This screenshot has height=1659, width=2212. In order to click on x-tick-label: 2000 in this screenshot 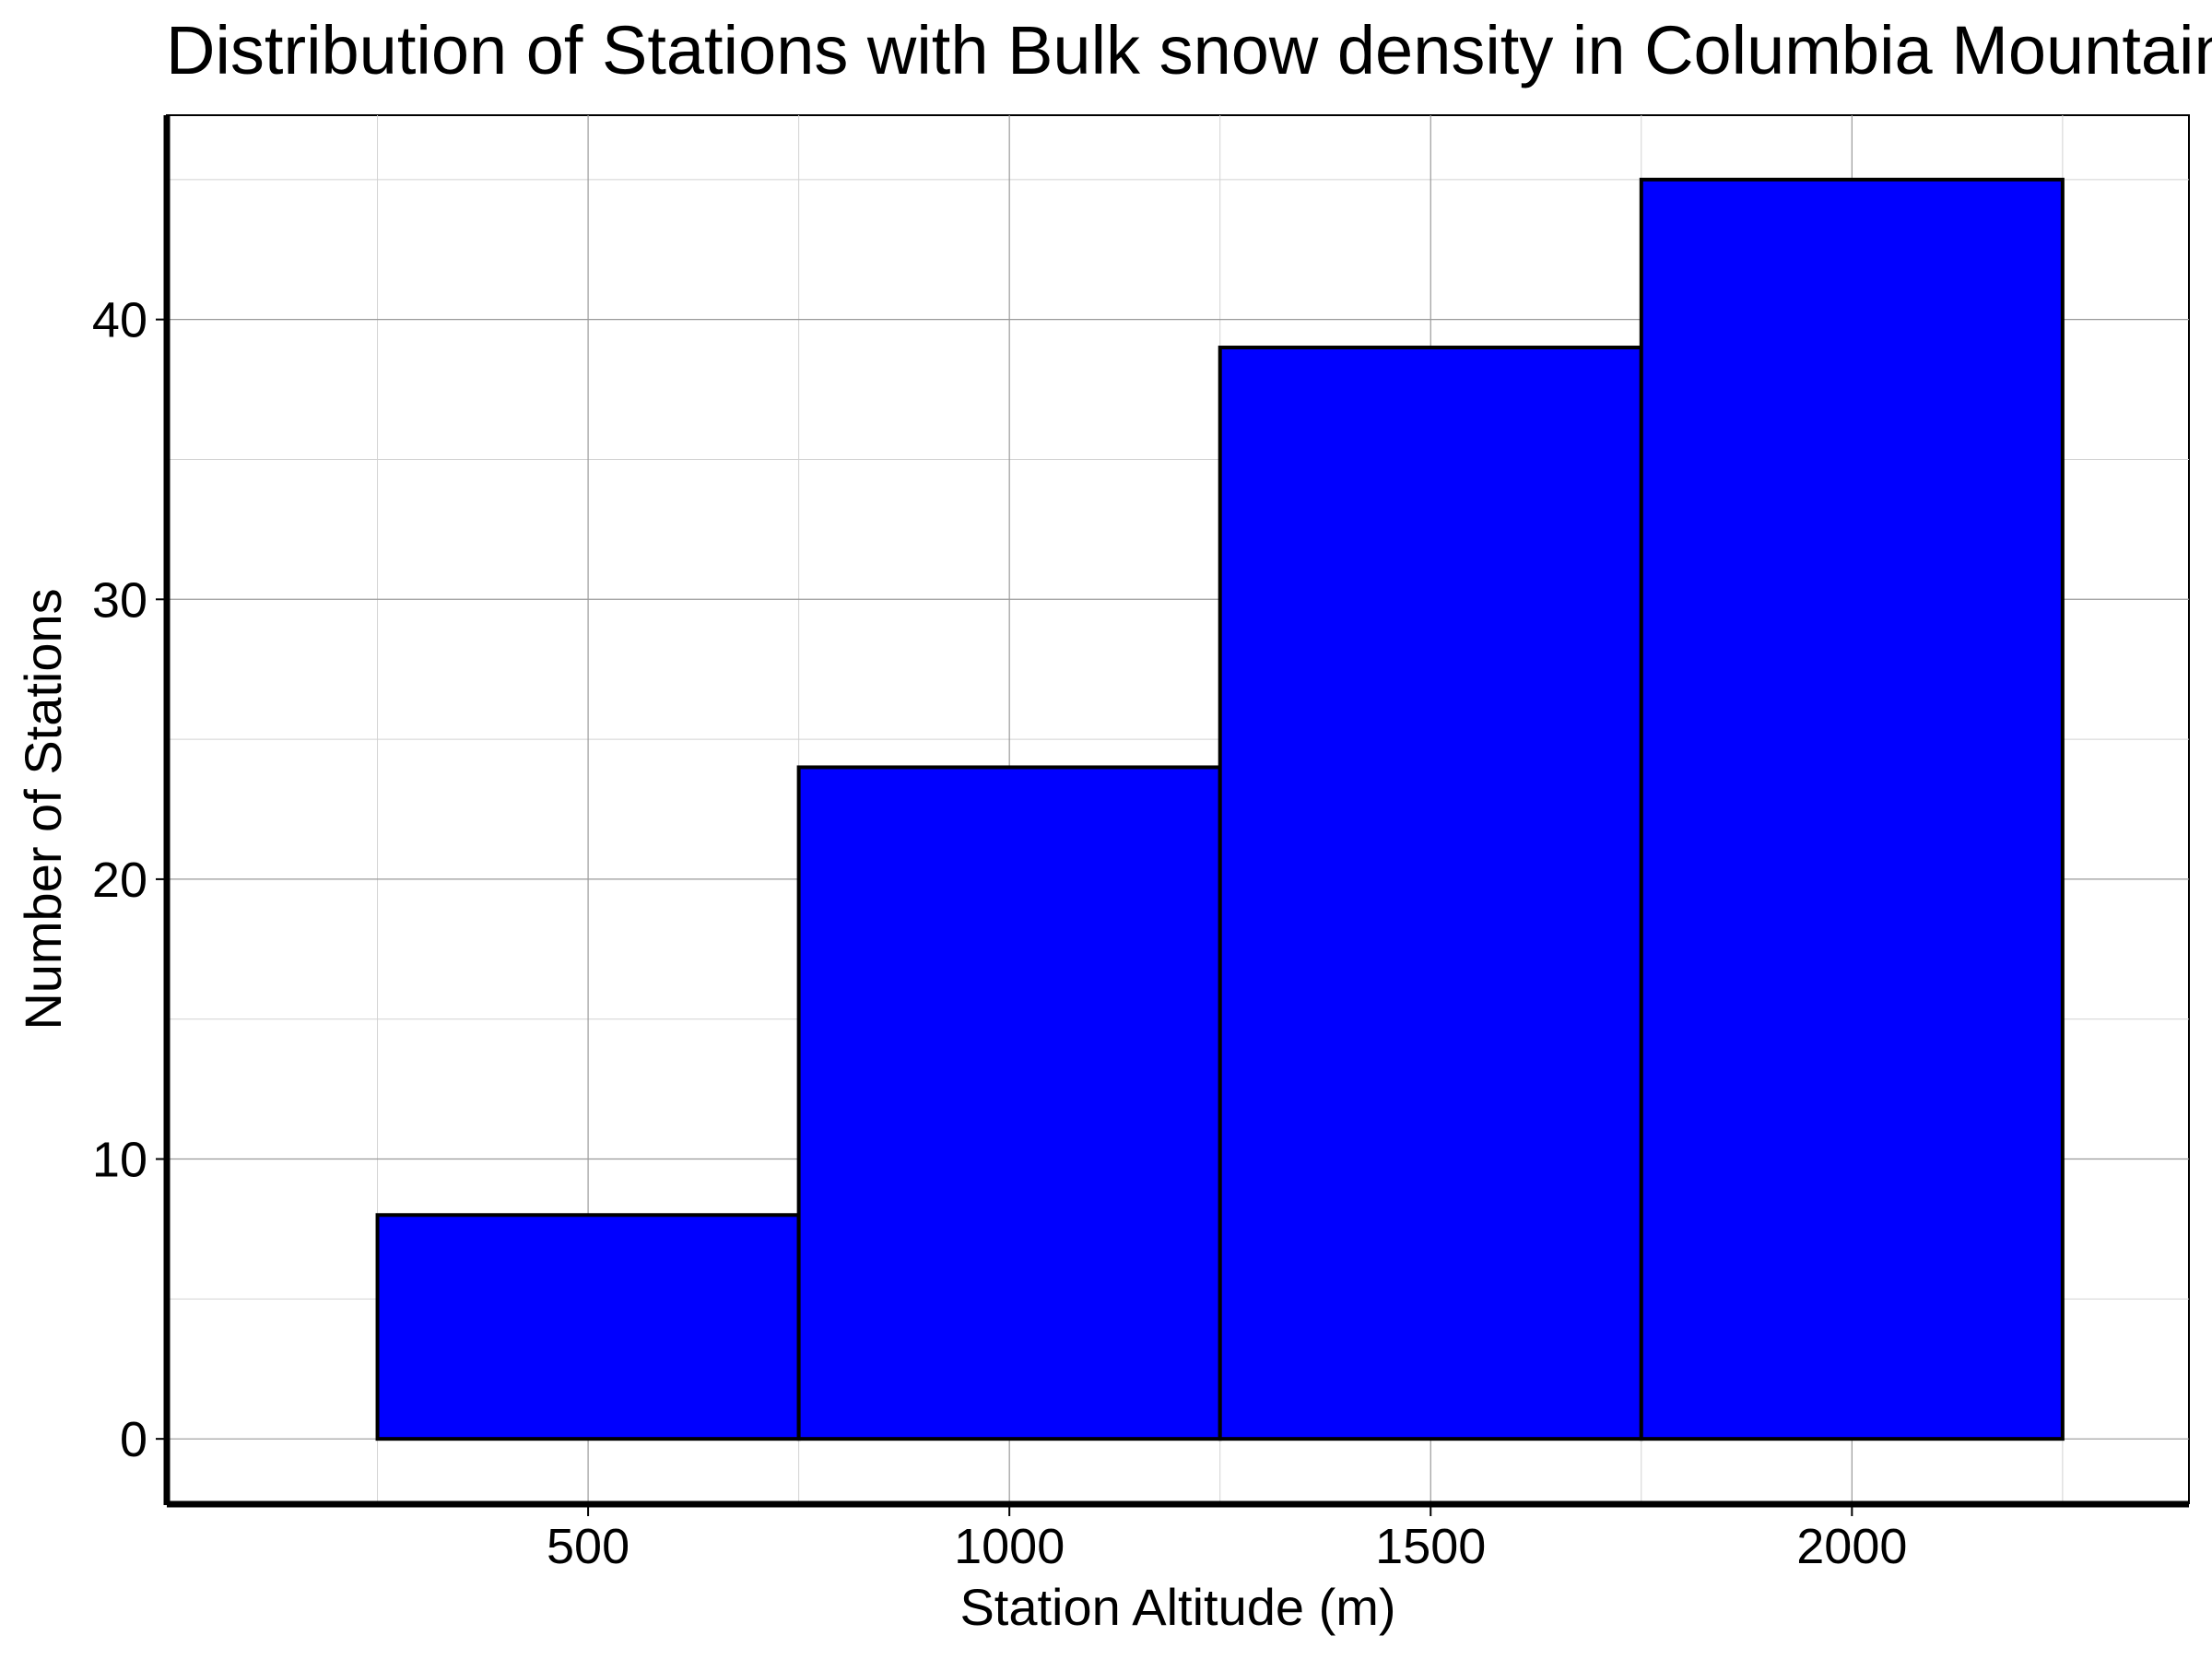, I will do `click(1851, 1546)`.